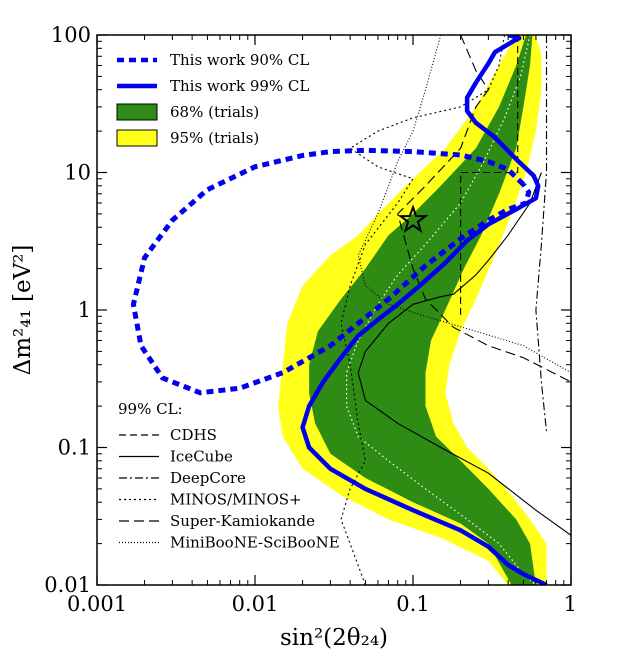  Describe the element at coordinates (236, 500) in the screenshot. I see `legend-label: MINOS/MINOS+` at that location.